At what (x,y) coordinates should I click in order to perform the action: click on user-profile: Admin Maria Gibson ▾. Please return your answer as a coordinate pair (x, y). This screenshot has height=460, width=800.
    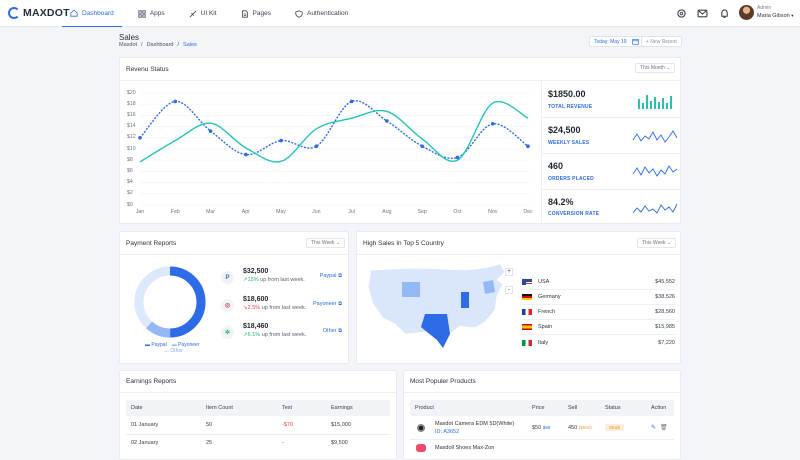
    Looking at the image, I should click on (766, 12).